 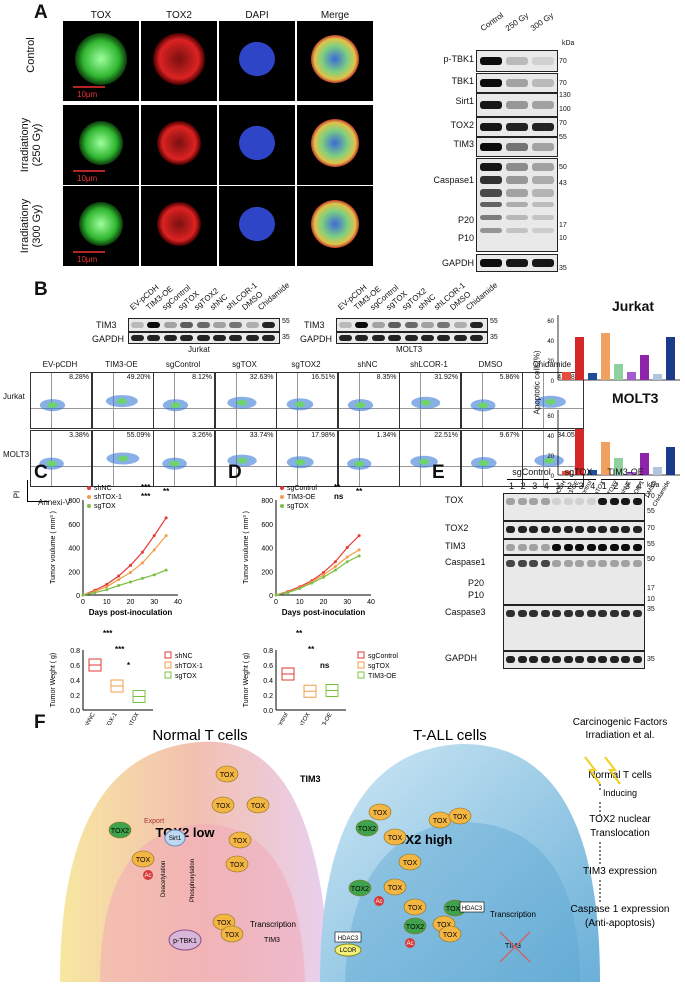 I want to click on flow-step: Translocation, so click(x=620, y=833).